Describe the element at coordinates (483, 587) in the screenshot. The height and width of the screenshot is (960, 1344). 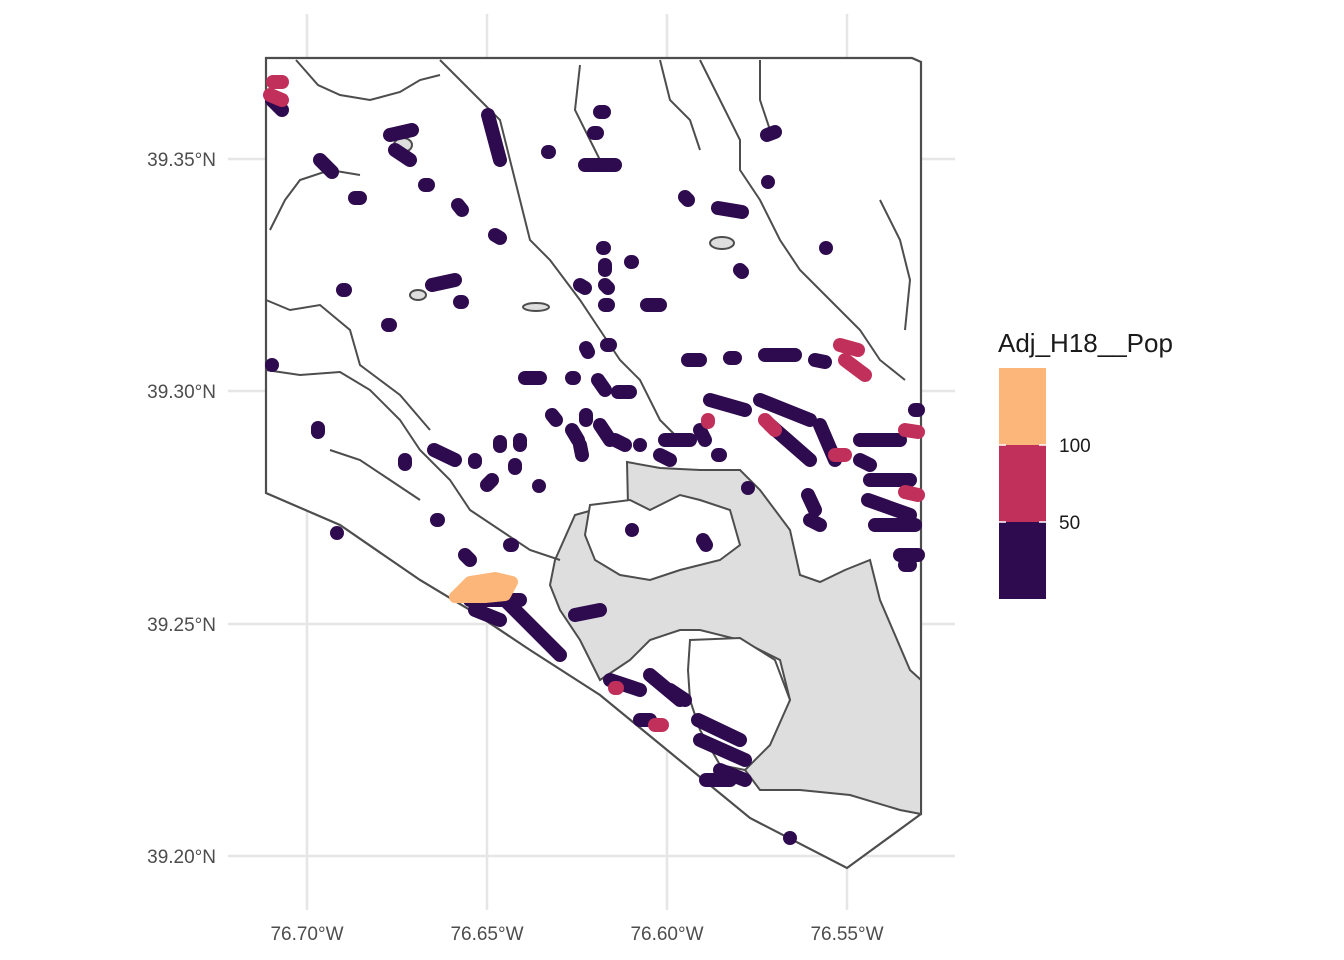
I see `block-feature-high` at that location.